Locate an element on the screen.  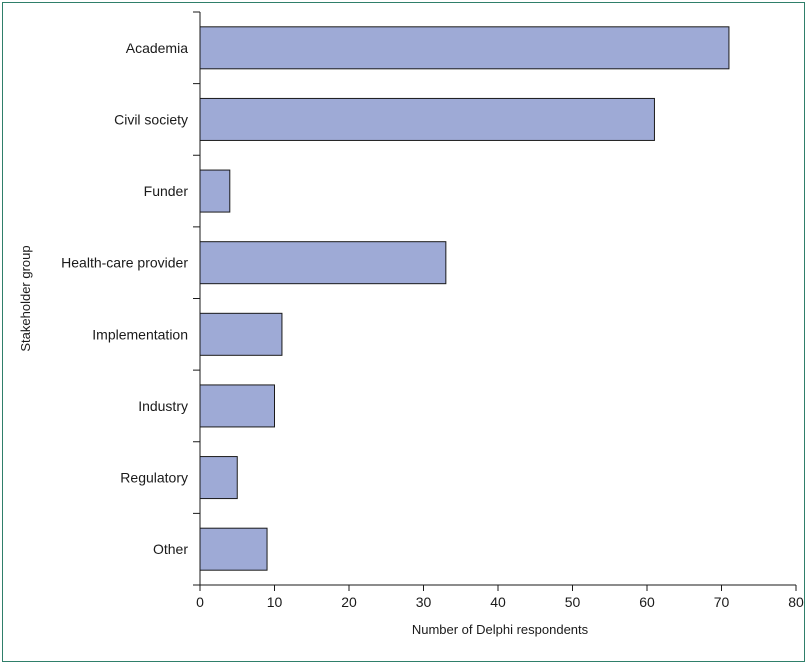
x-axis-ticks: 0 10 20 30 40 50 60 70 80 is located at coordinates (500, 597).